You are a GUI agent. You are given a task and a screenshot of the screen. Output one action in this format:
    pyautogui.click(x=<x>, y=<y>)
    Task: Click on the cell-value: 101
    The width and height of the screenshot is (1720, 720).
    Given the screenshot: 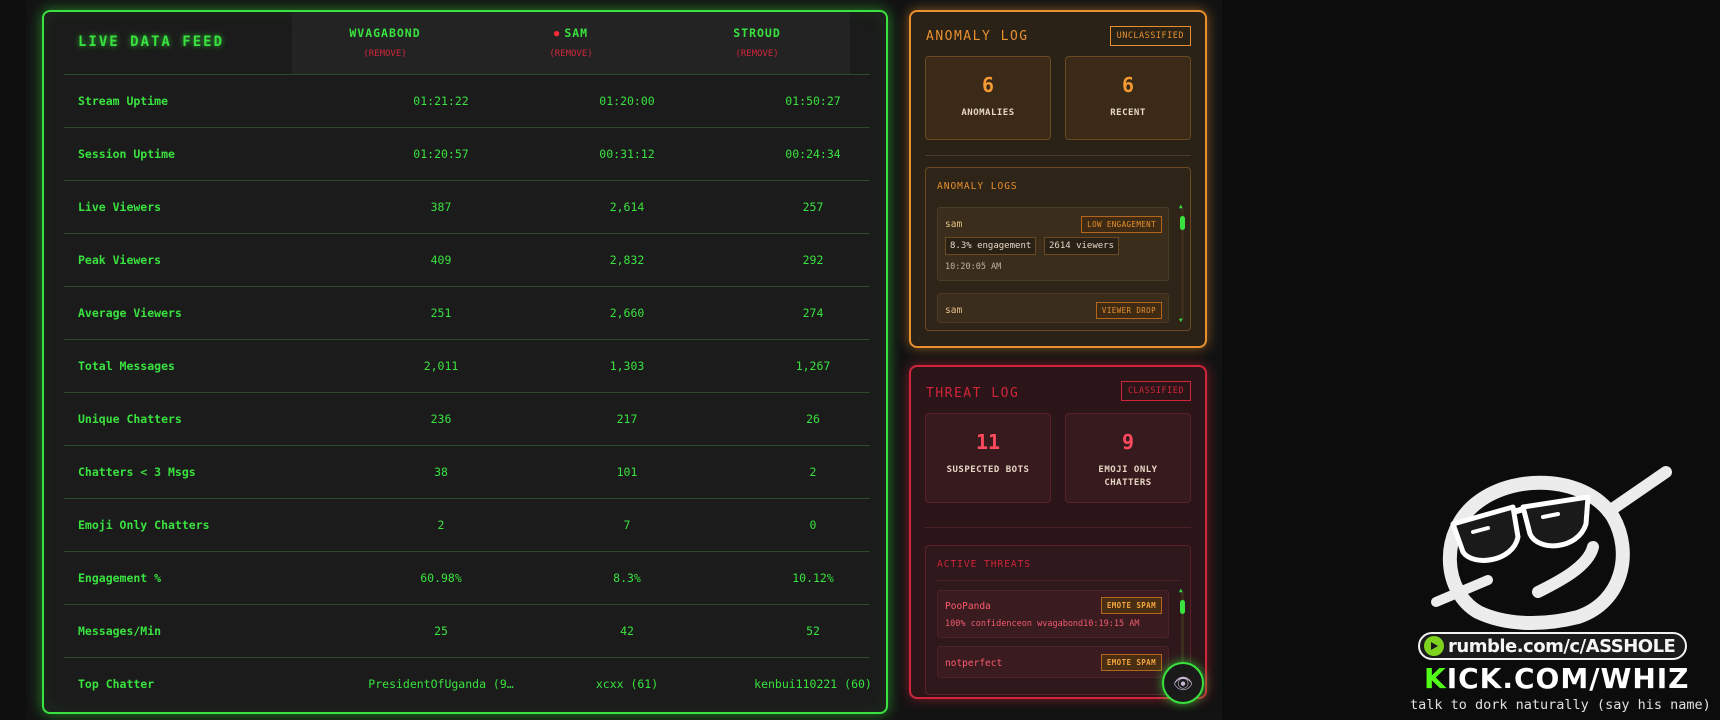 What is the action you would take?
    pyautogui.click(x=627, y=472)
    